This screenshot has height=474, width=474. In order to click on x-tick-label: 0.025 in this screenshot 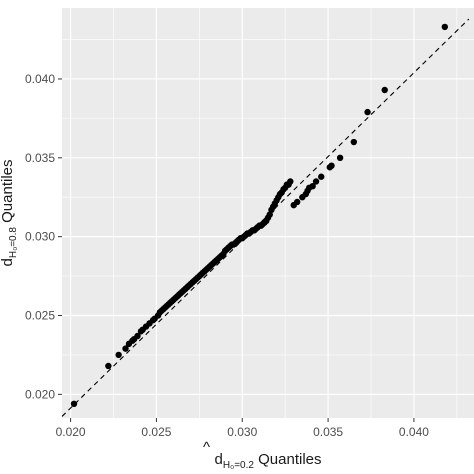, I will do `click(156, 432)`.